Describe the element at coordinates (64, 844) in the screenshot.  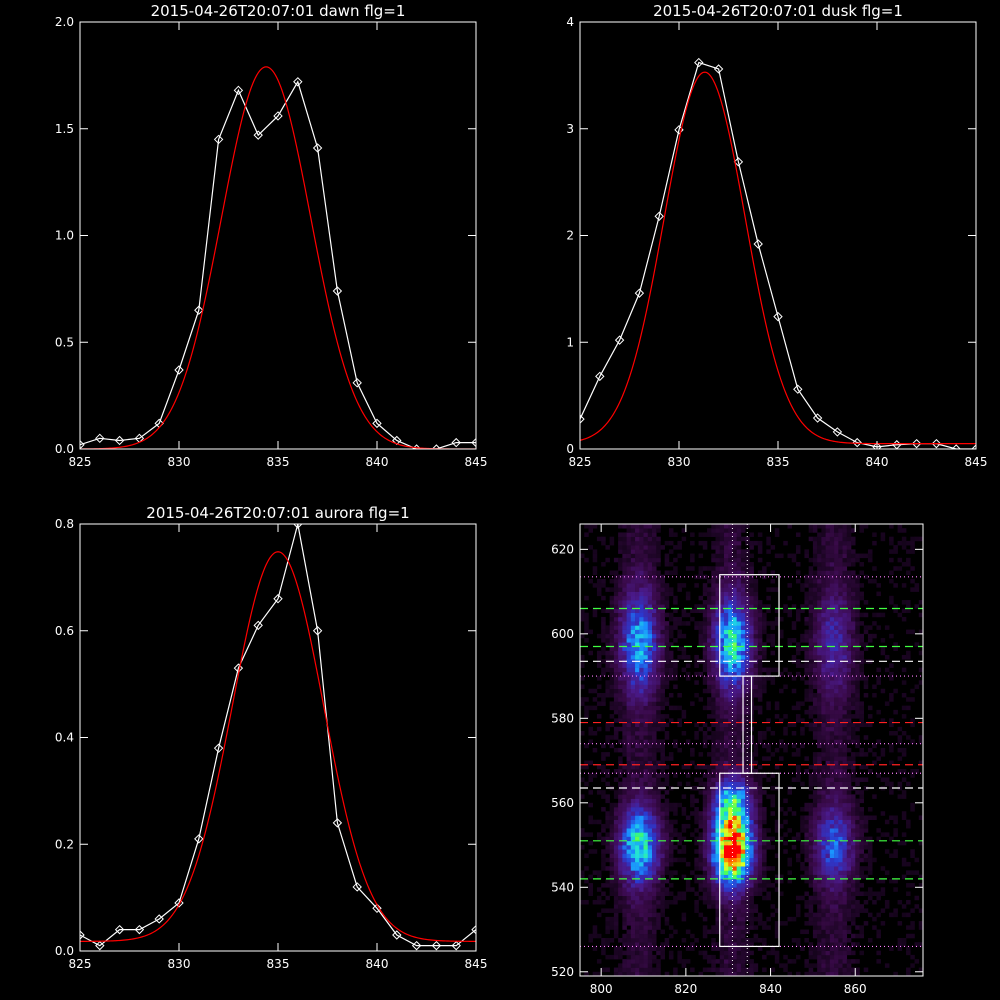
I see `y-tick-label: 0.2` at that location.